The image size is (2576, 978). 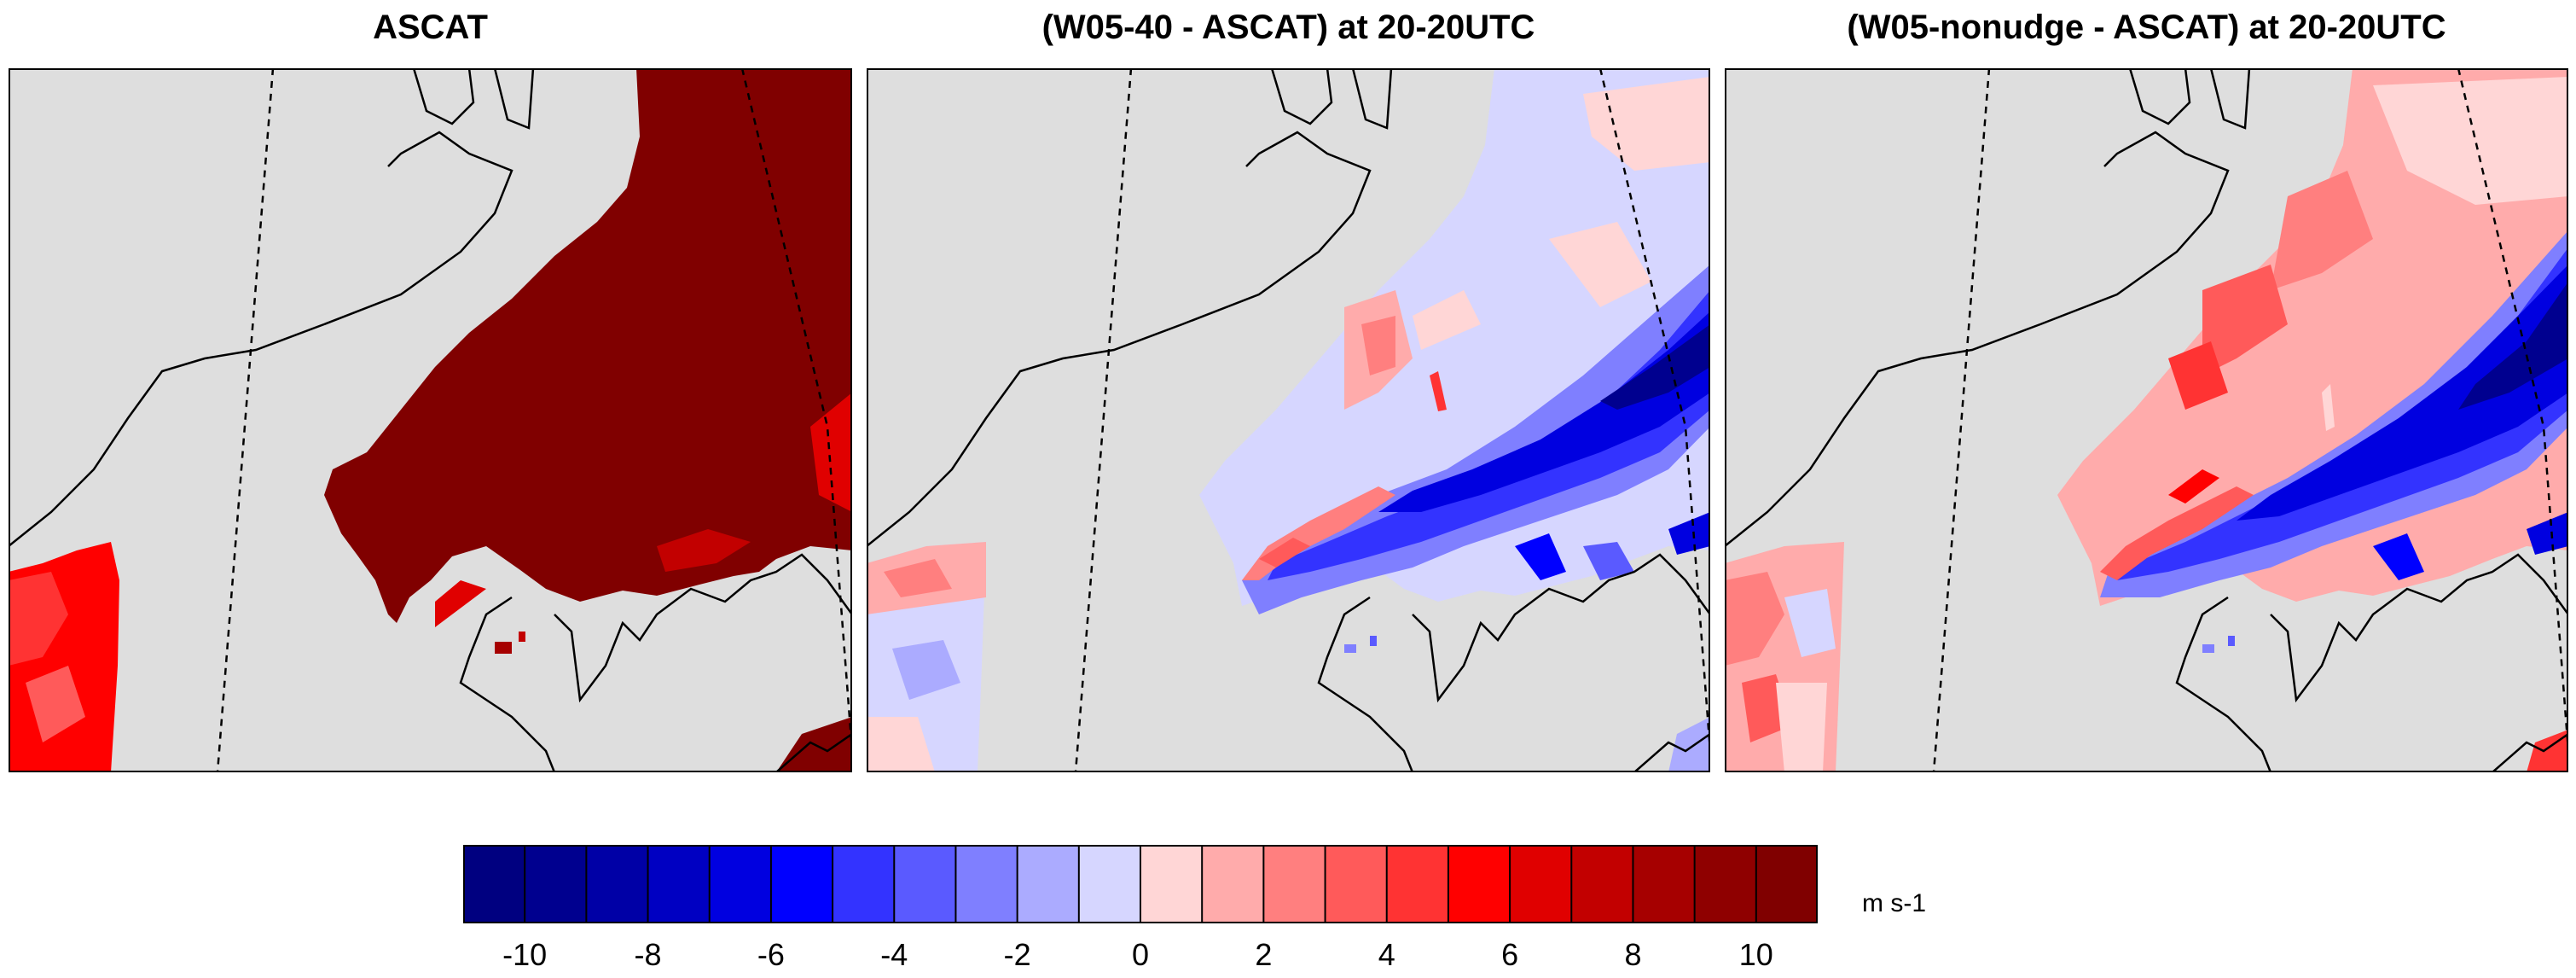 I want to click on small-red-patch, so click(x=503, y=648).